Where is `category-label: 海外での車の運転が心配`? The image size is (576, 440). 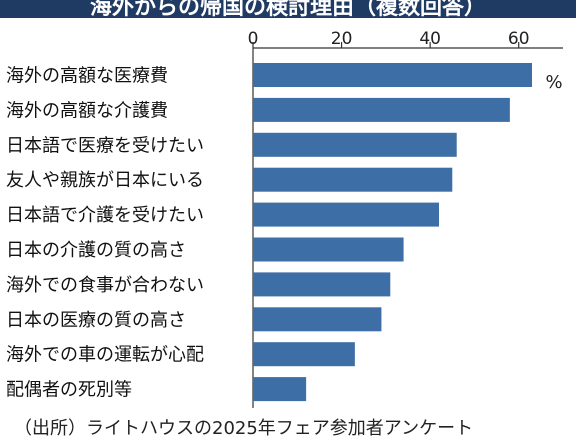
category-label: 海外での車の運転が心配 is located at coordinates (105, 355).